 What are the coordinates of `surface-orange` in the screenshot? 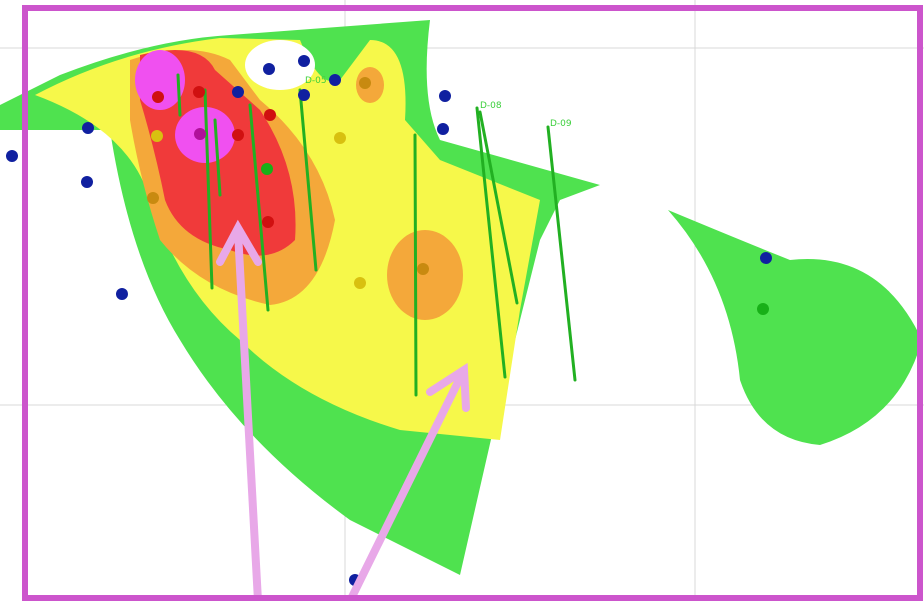 It's located at (425, 275).